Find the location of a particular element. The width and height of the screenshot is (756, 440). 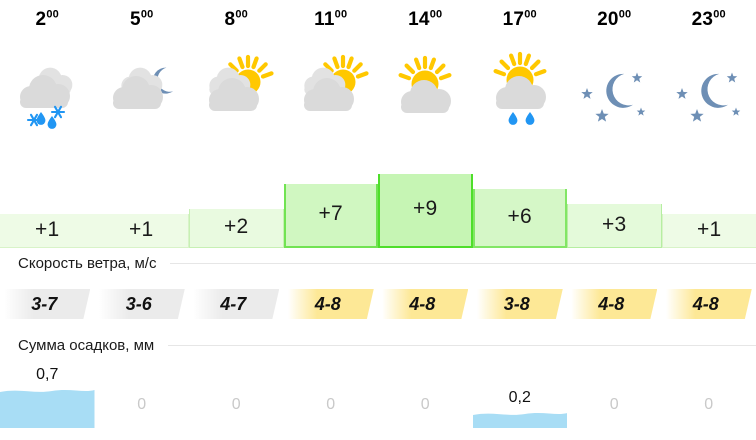

hour-label: 2000 is located at coordinates (614, 26).